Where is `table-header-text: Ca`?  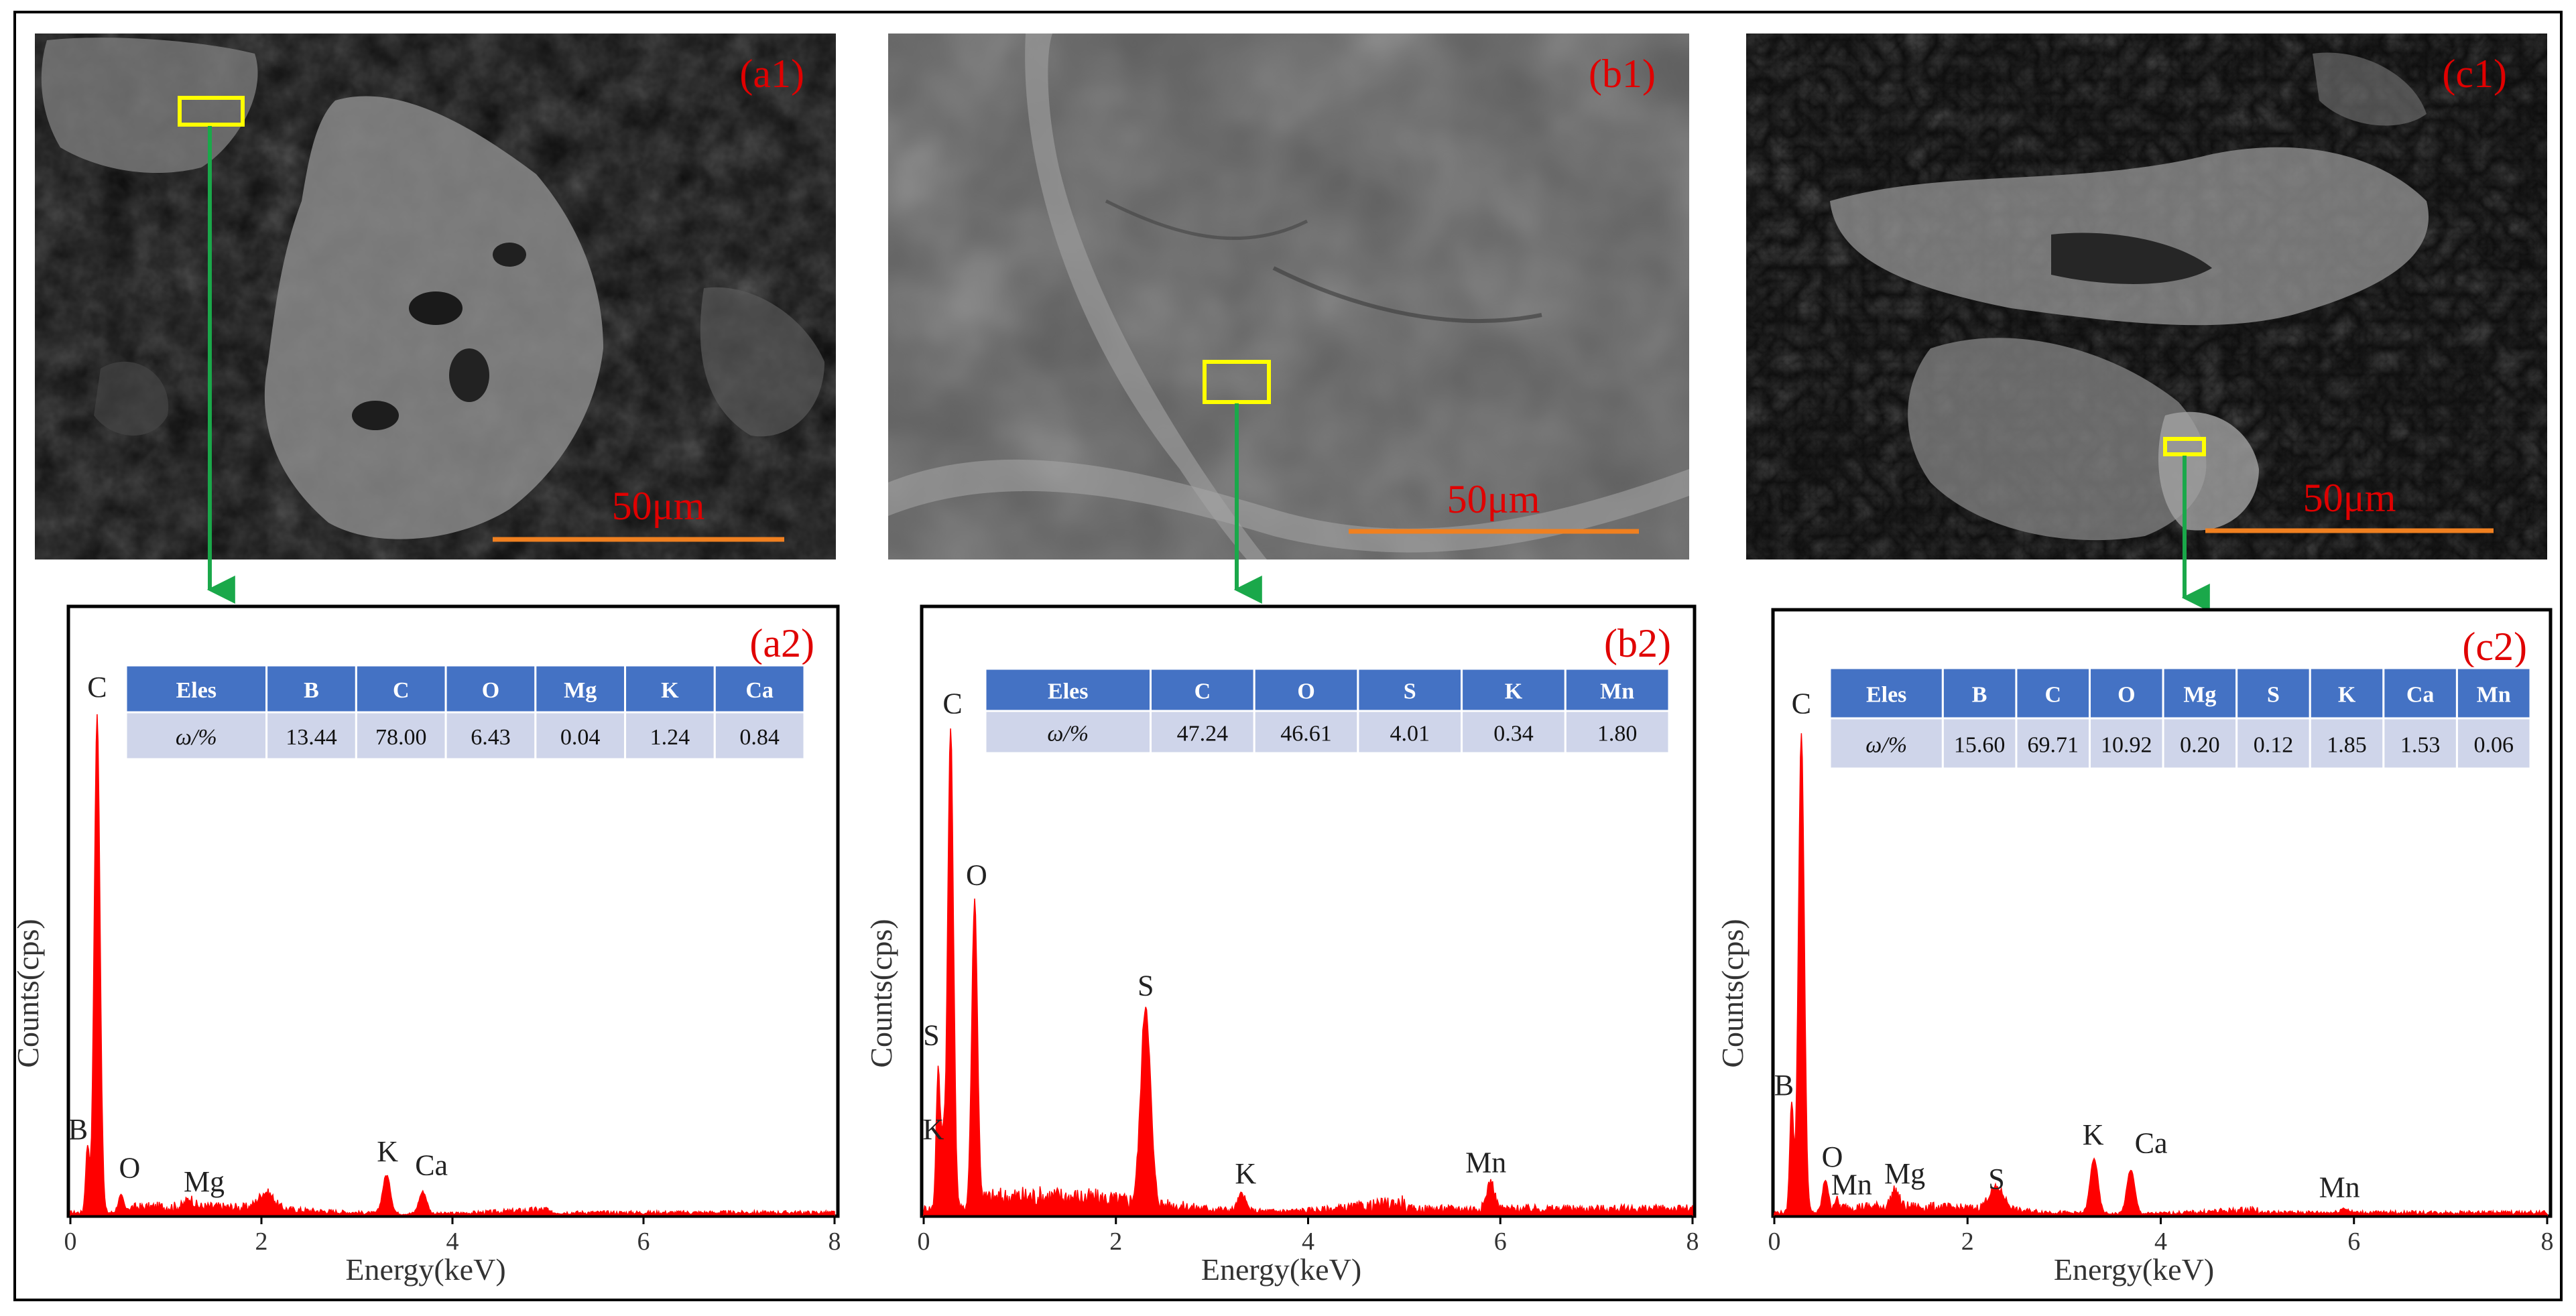 table-header-text: Ca is located at coordinates (760, 690).